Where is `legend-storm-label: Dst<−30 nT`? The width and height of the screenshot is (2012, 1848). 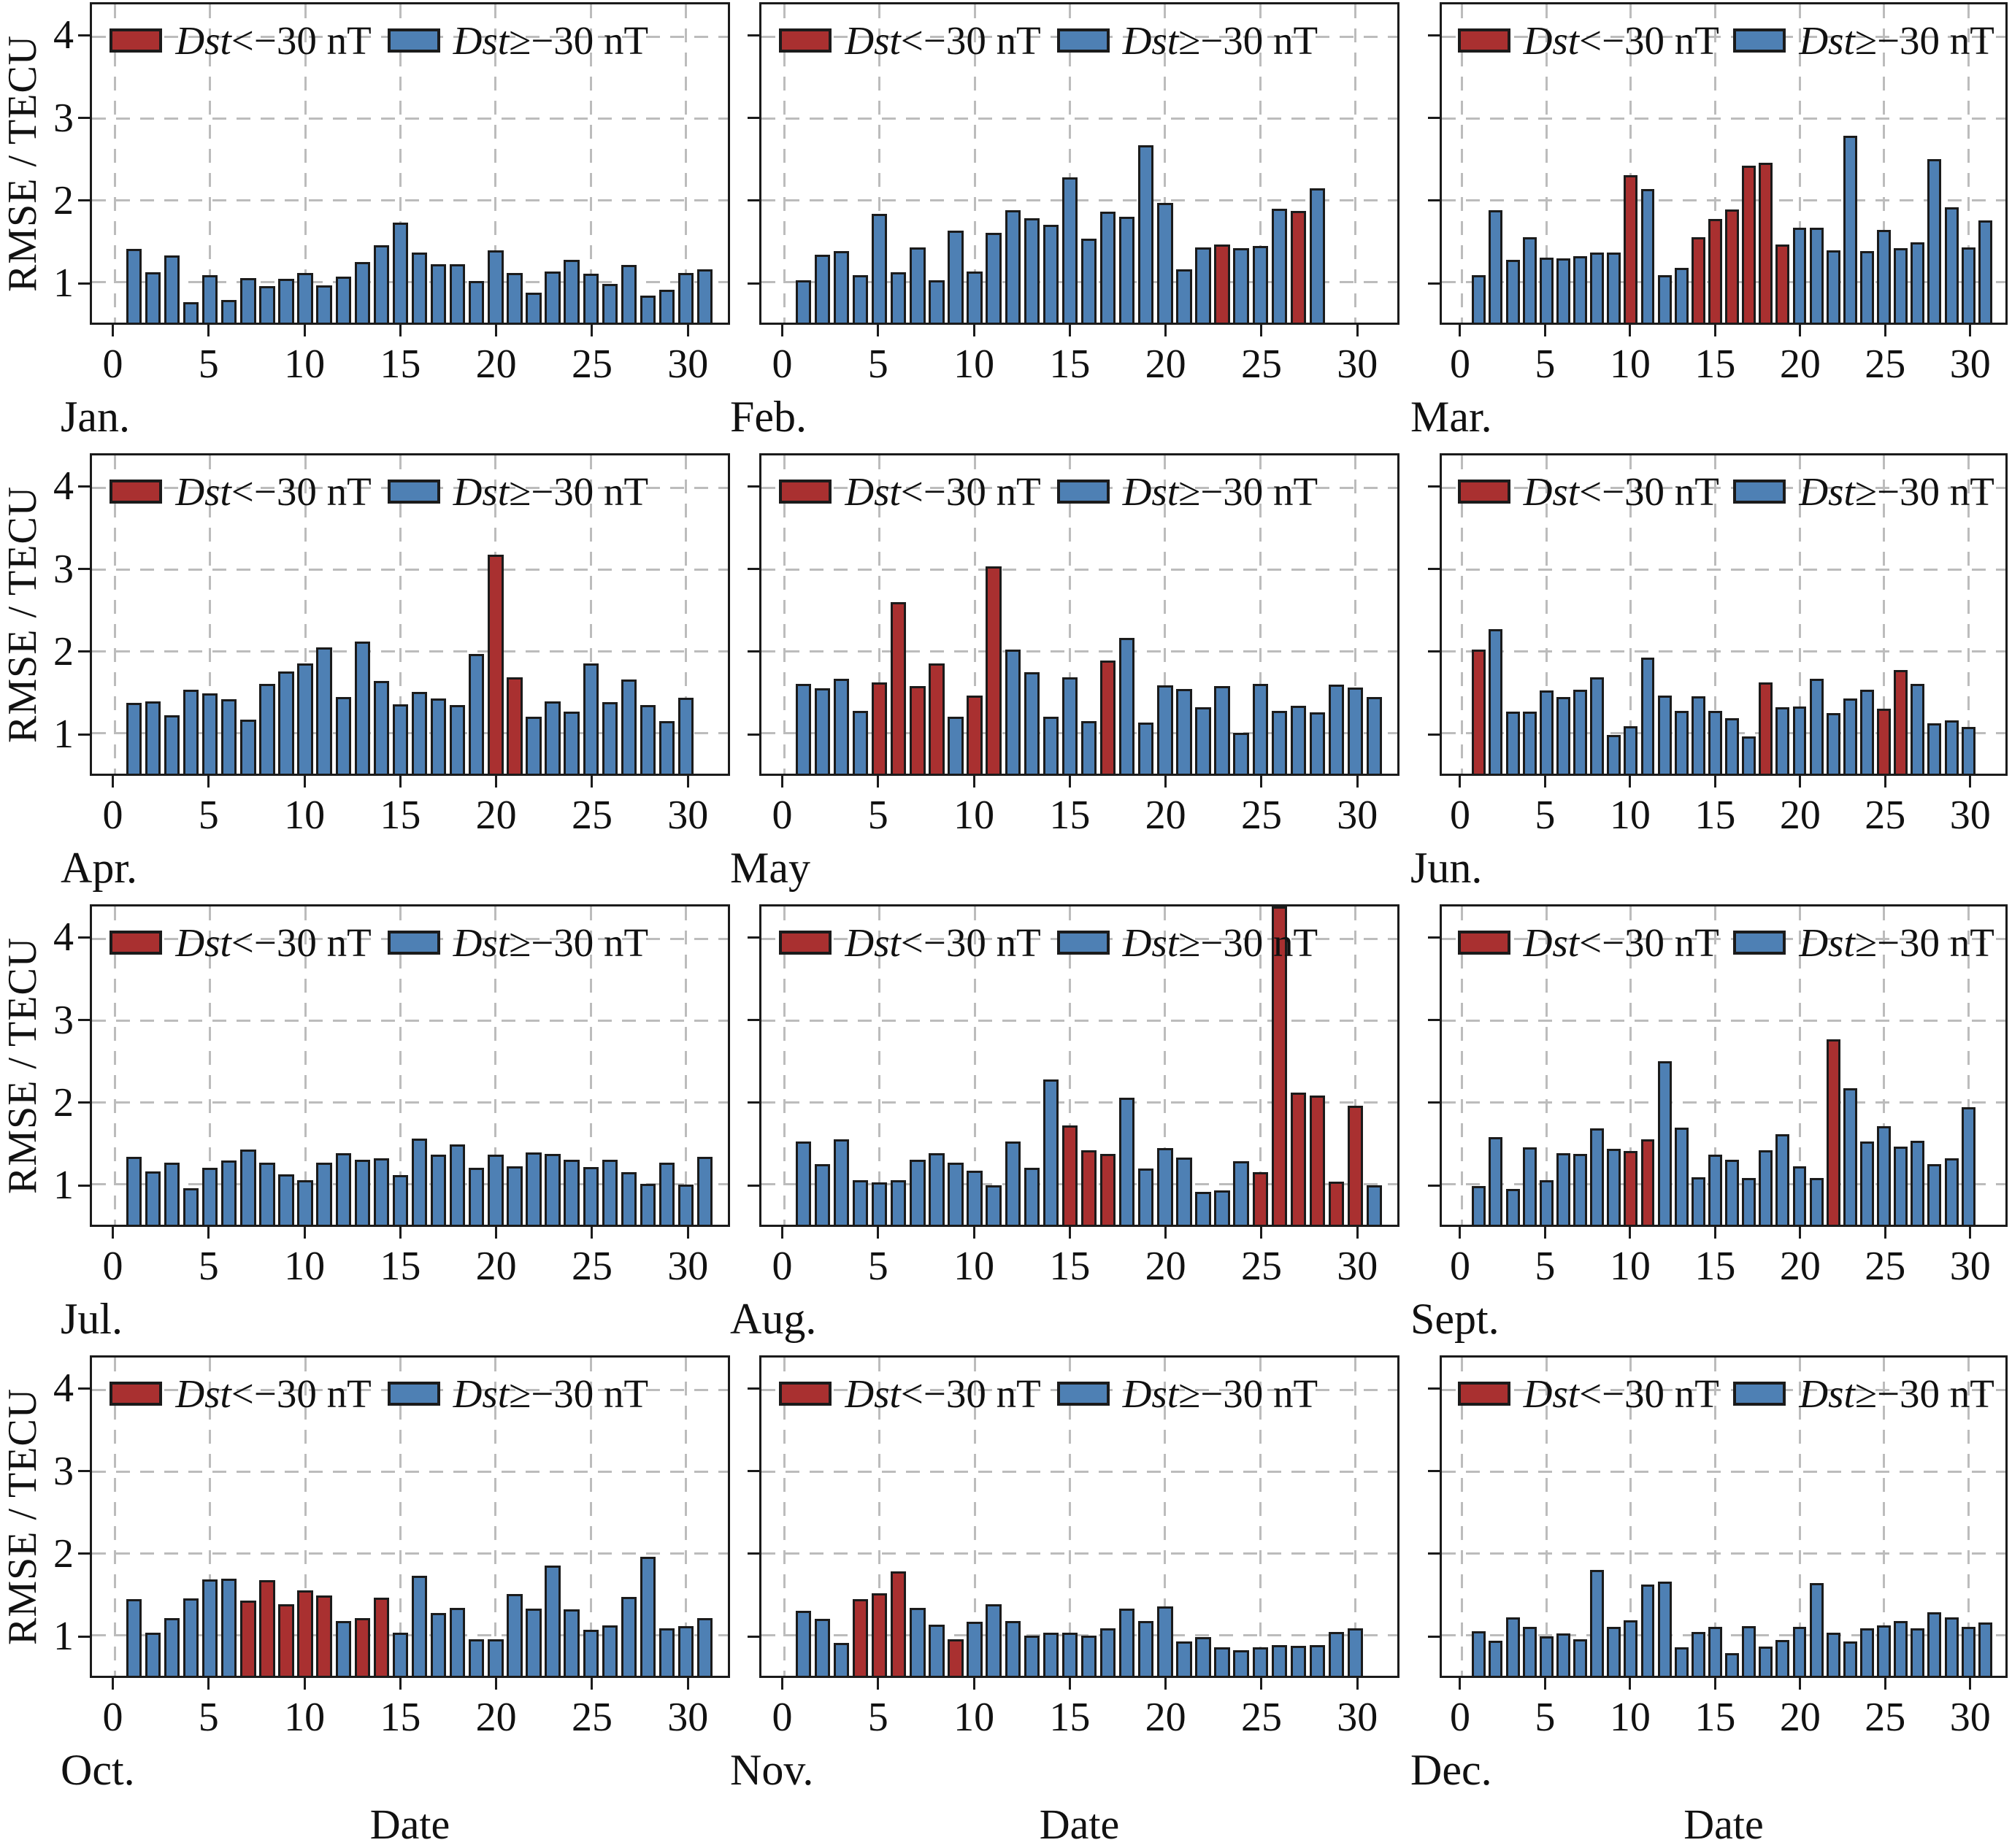 legend-storm-label: Dst<−30 nT is located at coordinates (273, 1394).